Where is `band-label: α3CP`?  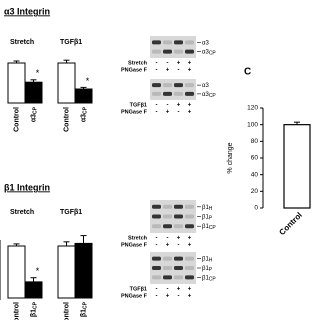 band-label: α3CP is located at coordinates (209, 53).